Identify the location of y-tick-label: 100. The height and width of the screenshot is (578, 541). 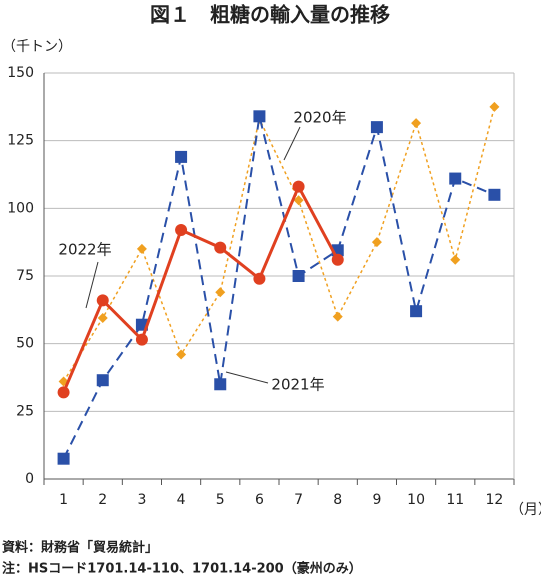
(20, 208).